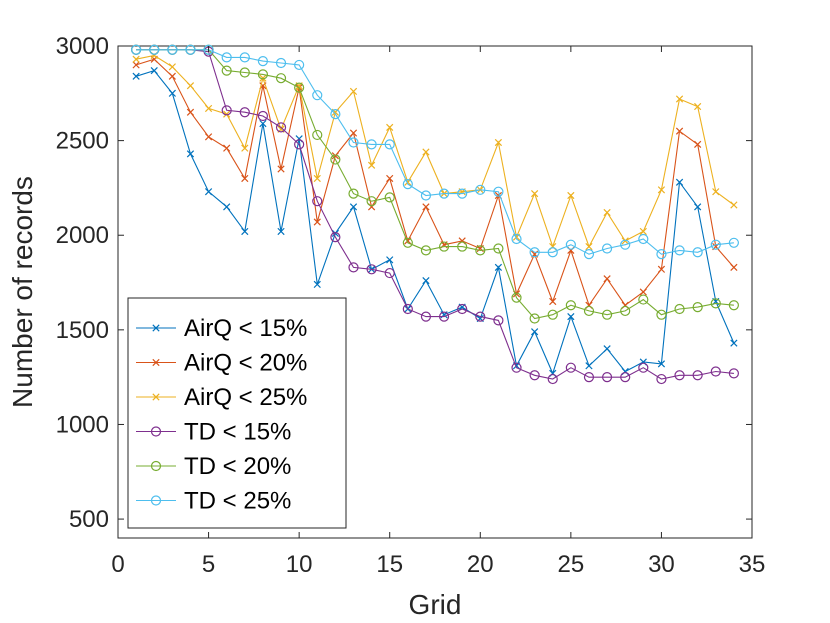  What do you see at coordinates (89, 519) in the screenshot?
I see `y-tick-label: 500` at bounding box center [89, 519].